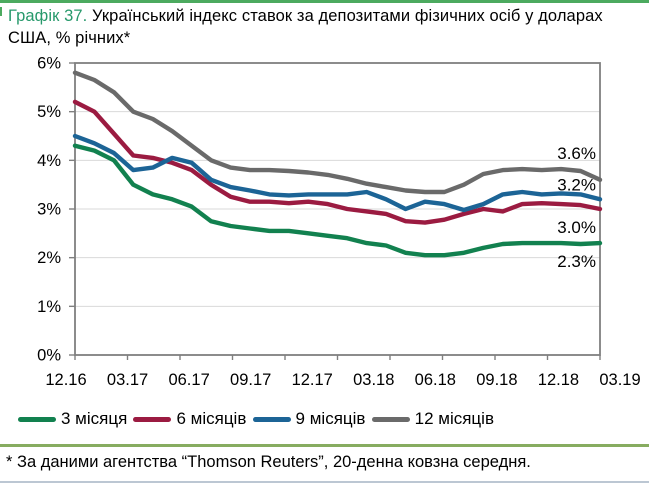 This screenshot has height=485, width=649. Describe the element at coordinates (250, 380) in the screenshot. I see `x-axis-label-09.17: 09.17` at that location.